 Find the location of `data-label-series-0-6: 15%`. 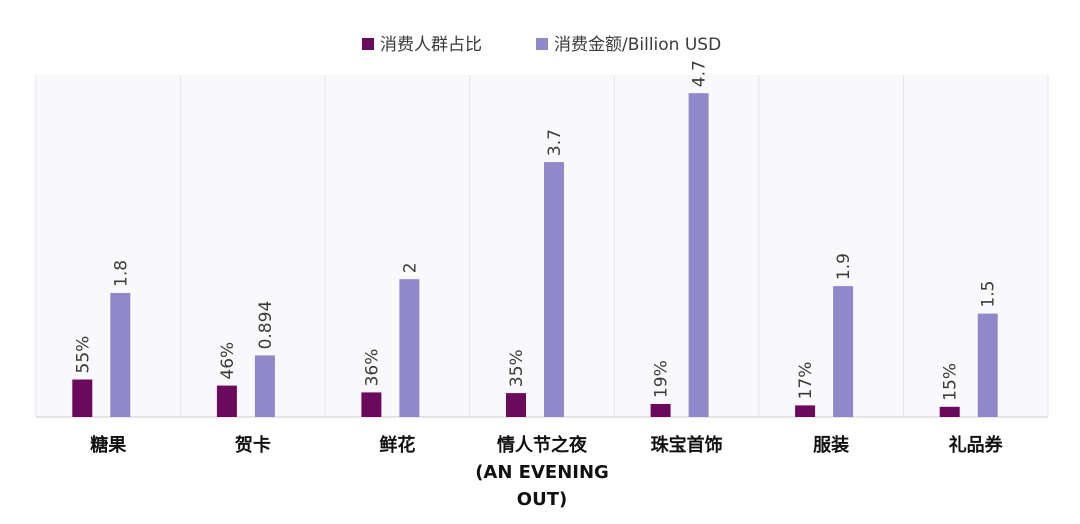

data-label-series-0-6: 15% is located at coordinates (951, 382).